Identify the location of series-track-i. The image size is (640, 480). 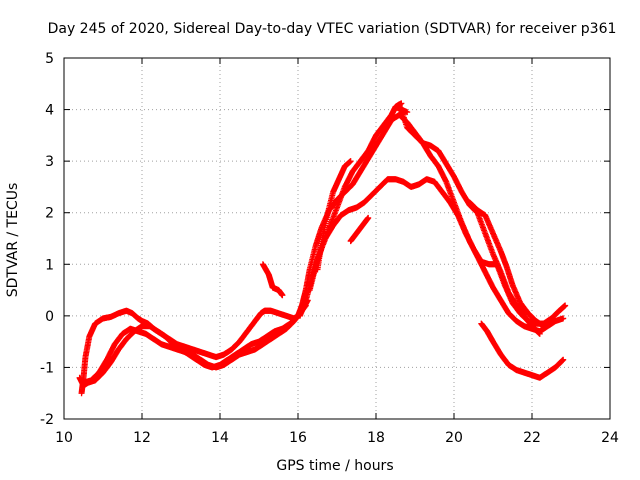
(359, 229).